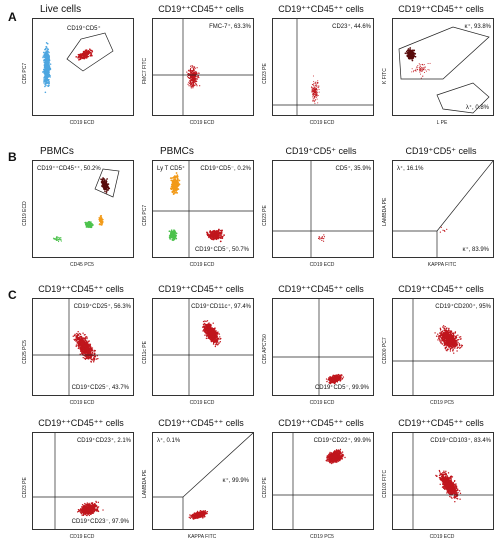  What do you see at coordinates (203, 209) in the screenshot?
I see `plot-area: Ly T CD5⁺CD19⁺CD5⁻, 0.2%CD19⁺CD5⁻, 50.7%` at bounding box center [203, 209].